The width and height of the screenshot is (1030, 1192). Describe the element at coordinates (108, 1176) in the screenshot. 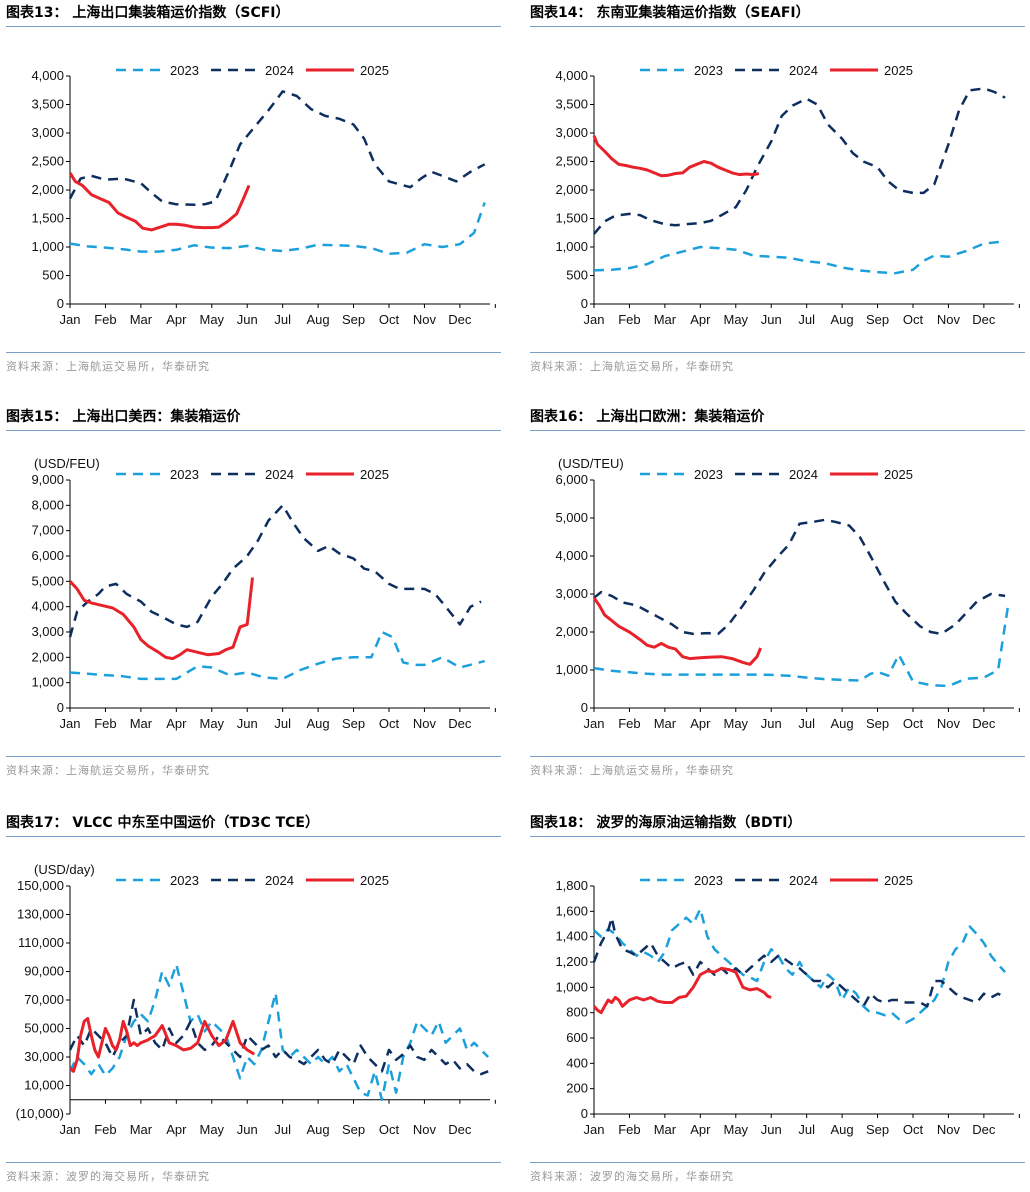

I see `source-note: 资料来源：波罗的海交易所，华泰研究` at that location.